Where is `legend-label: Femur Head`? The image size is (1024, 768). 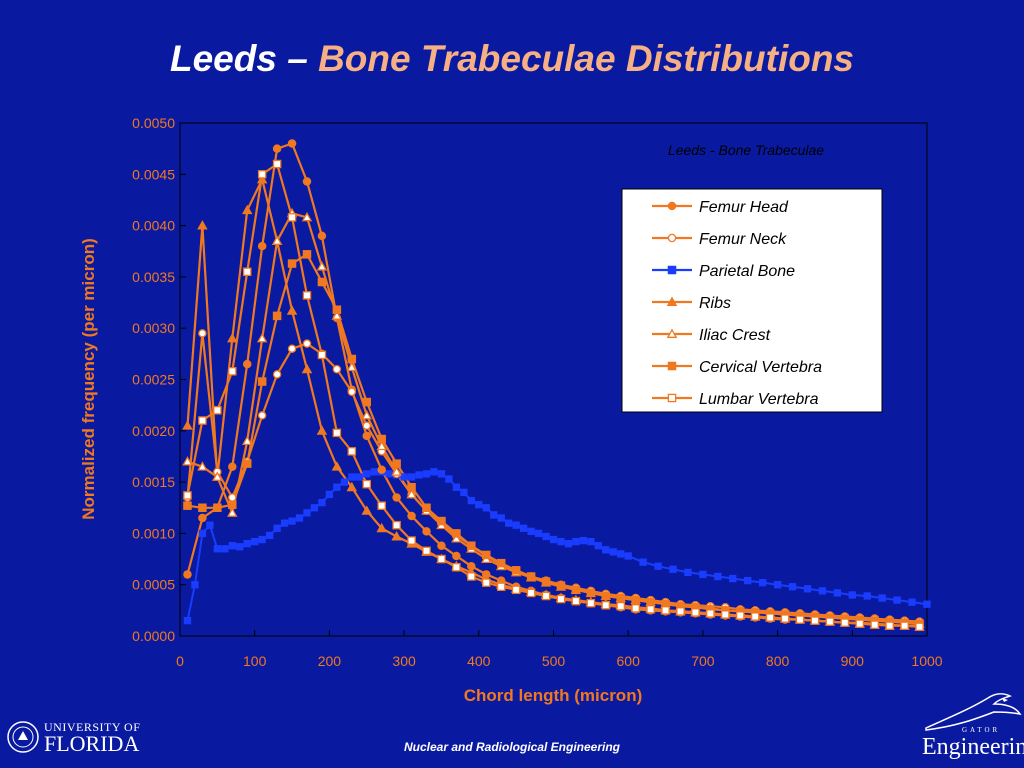 legend-label: Femur Head is located at coordinates (744, 207).